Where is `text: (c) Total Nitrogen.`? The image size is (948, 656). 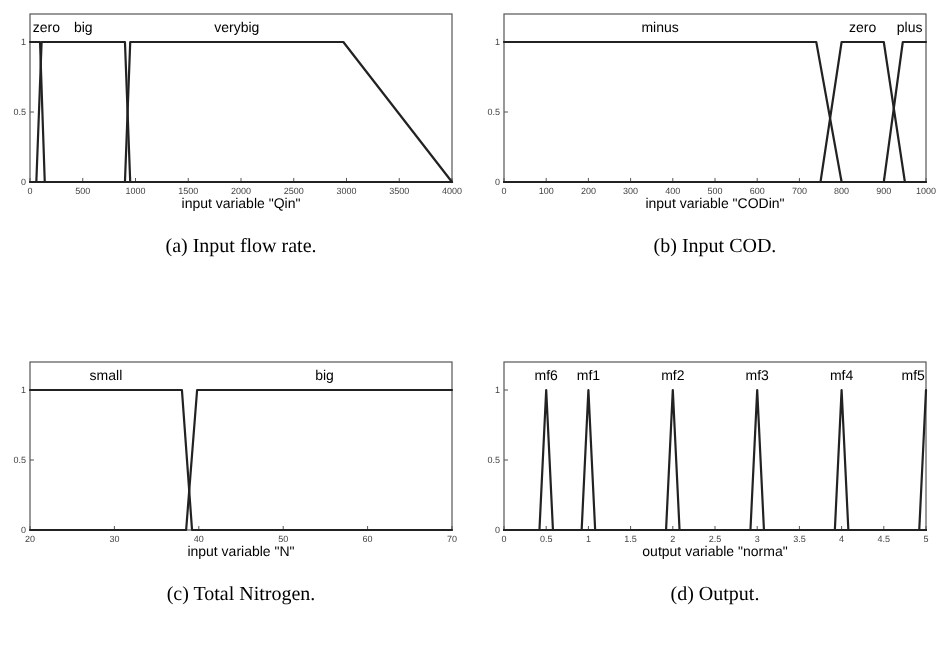 text: (c) Total Nitrogen. is located at coordinates (241, 595).